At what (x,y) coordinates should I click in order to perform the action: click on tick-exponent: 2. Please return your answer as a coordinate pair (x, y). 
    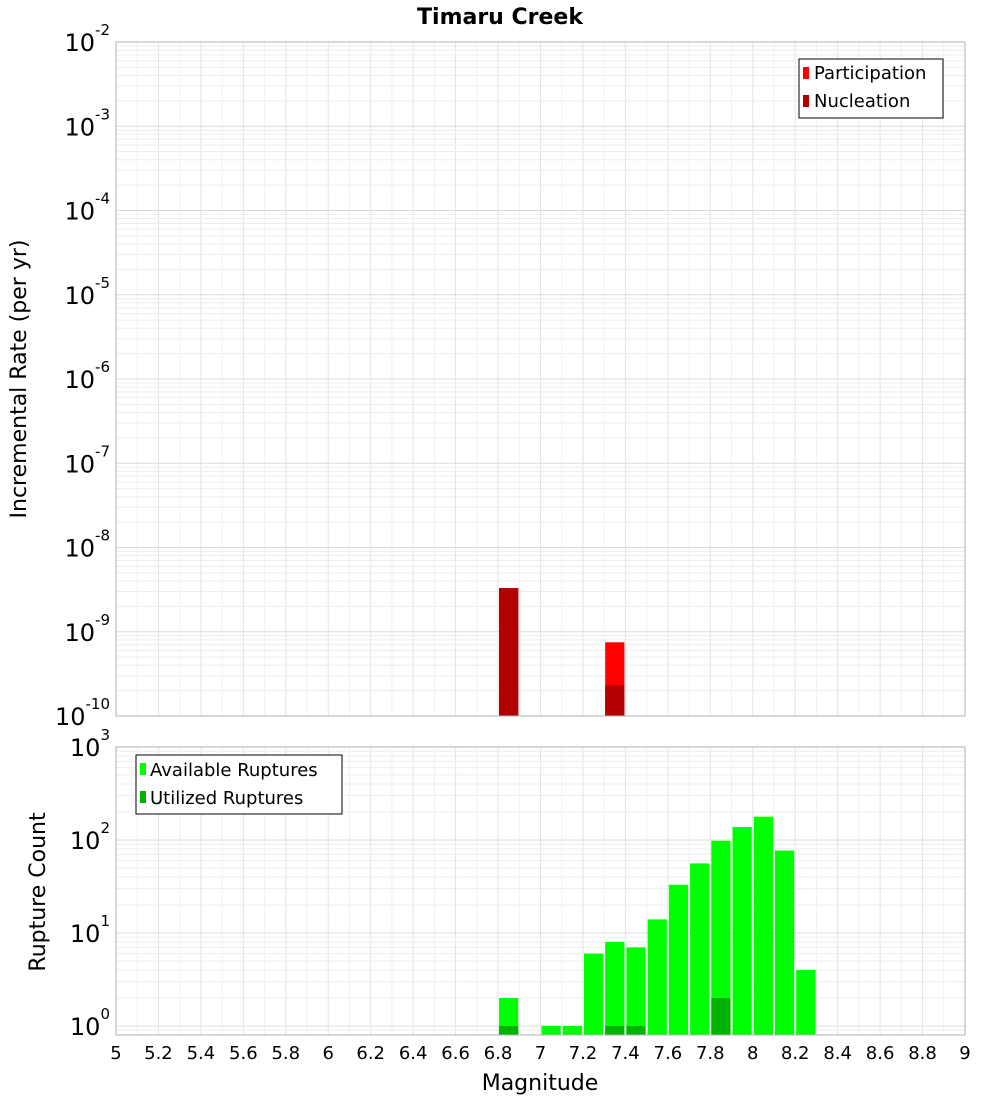
    Looking at the image, I should click on (105, 828).